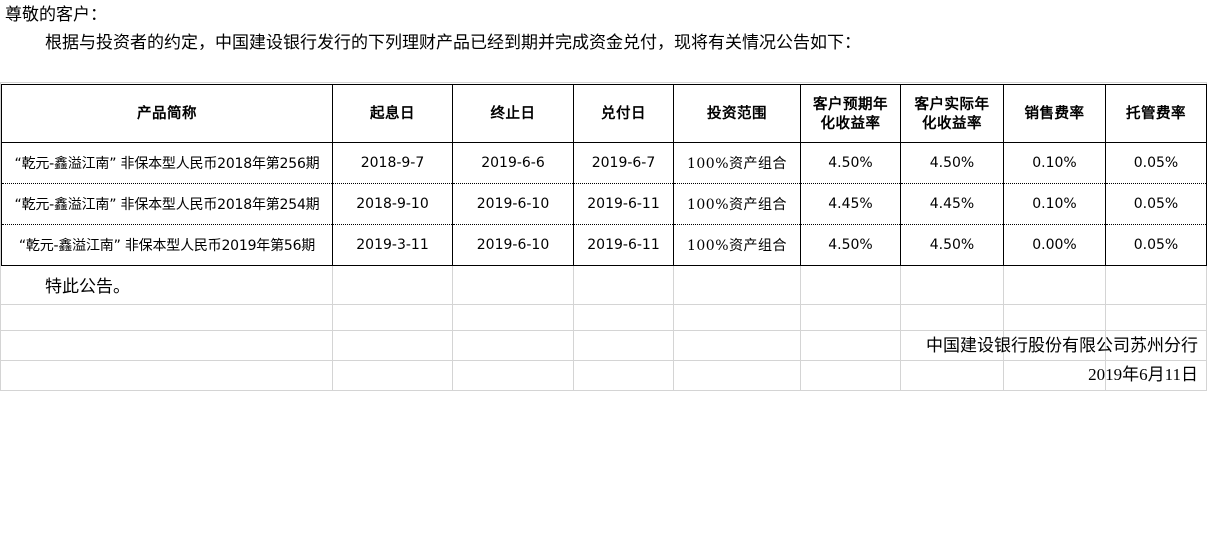  I want to click on header-line: 产品简称, so click(167, 113).